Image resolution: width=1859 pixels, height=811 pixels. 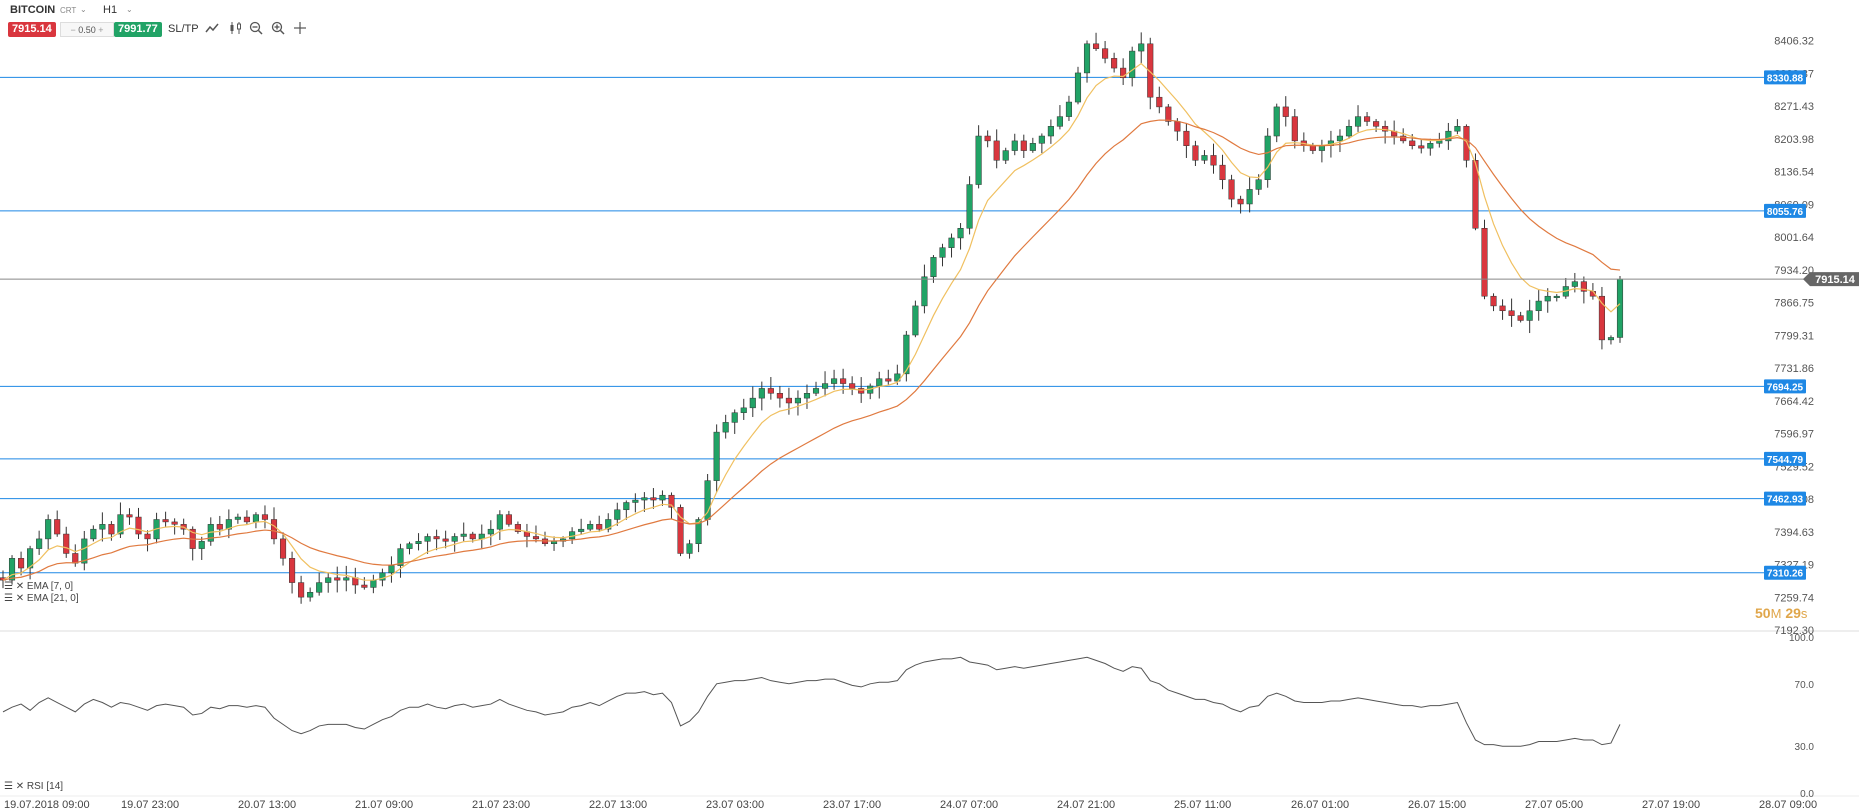 I want to click on x-tick-label: 19.07 23:00, so click(x=150, y=805).